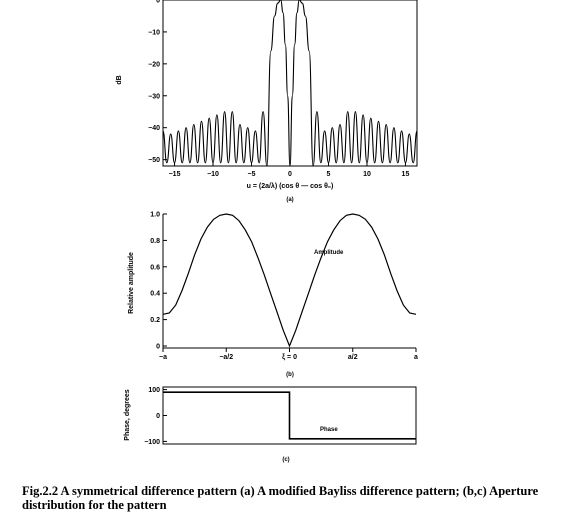 The height and width of the screenshot is (518, 570). I want to click on panel-b-x-tick-label: −a, so click(163, 357).